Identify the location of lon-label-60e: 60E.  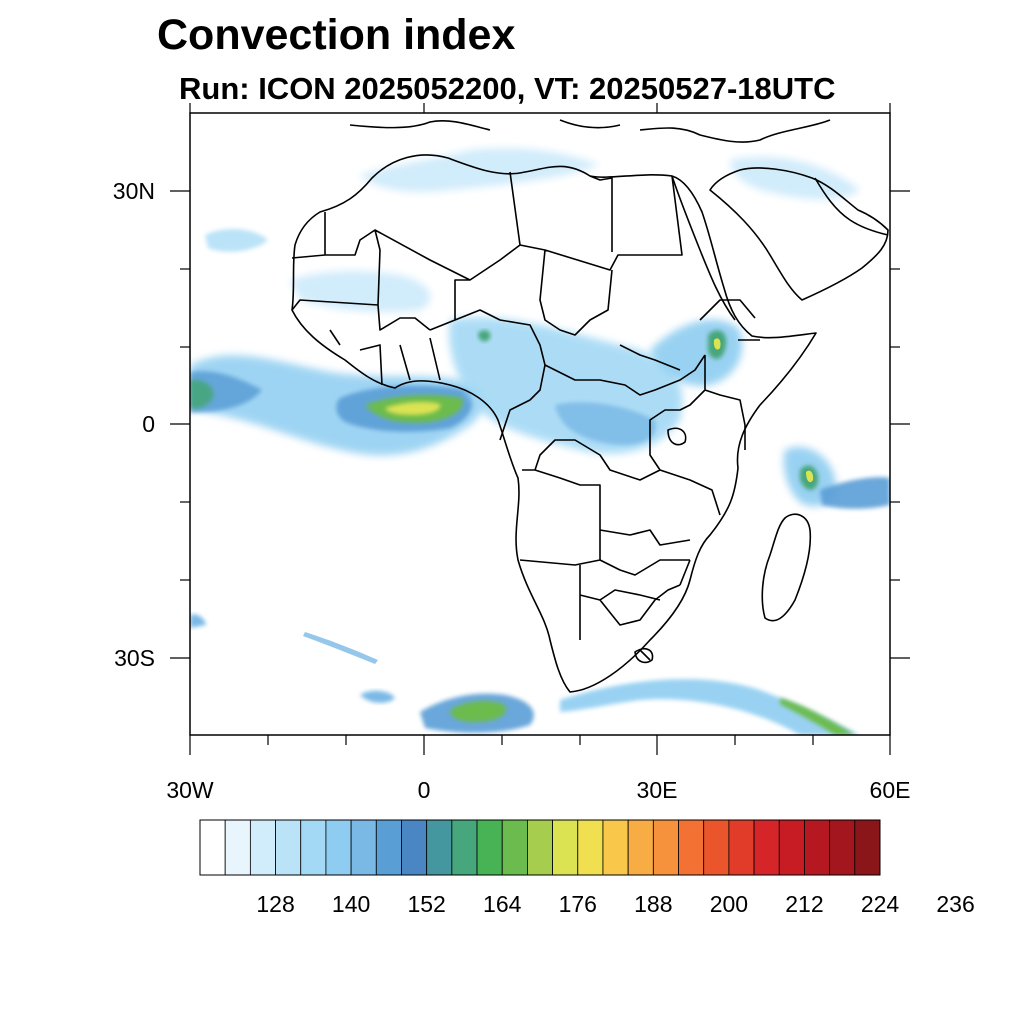
(890, 790).